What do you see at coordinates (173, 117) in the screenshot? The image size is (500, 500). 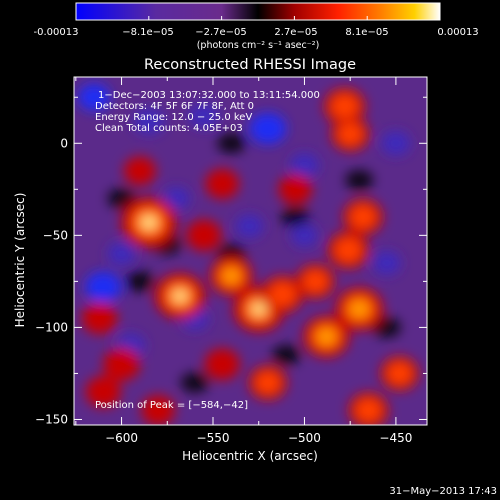 I see `info-line-energy: Energy Range: 12.0 − 25.0 keV` at bounding box center [173, 117].